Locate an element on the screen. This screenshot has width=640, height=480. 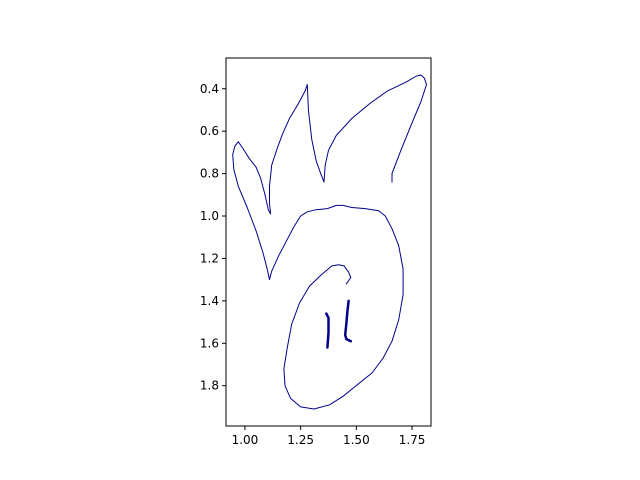
y-tick-label: 0.6 is located at coordinates (209, 131).